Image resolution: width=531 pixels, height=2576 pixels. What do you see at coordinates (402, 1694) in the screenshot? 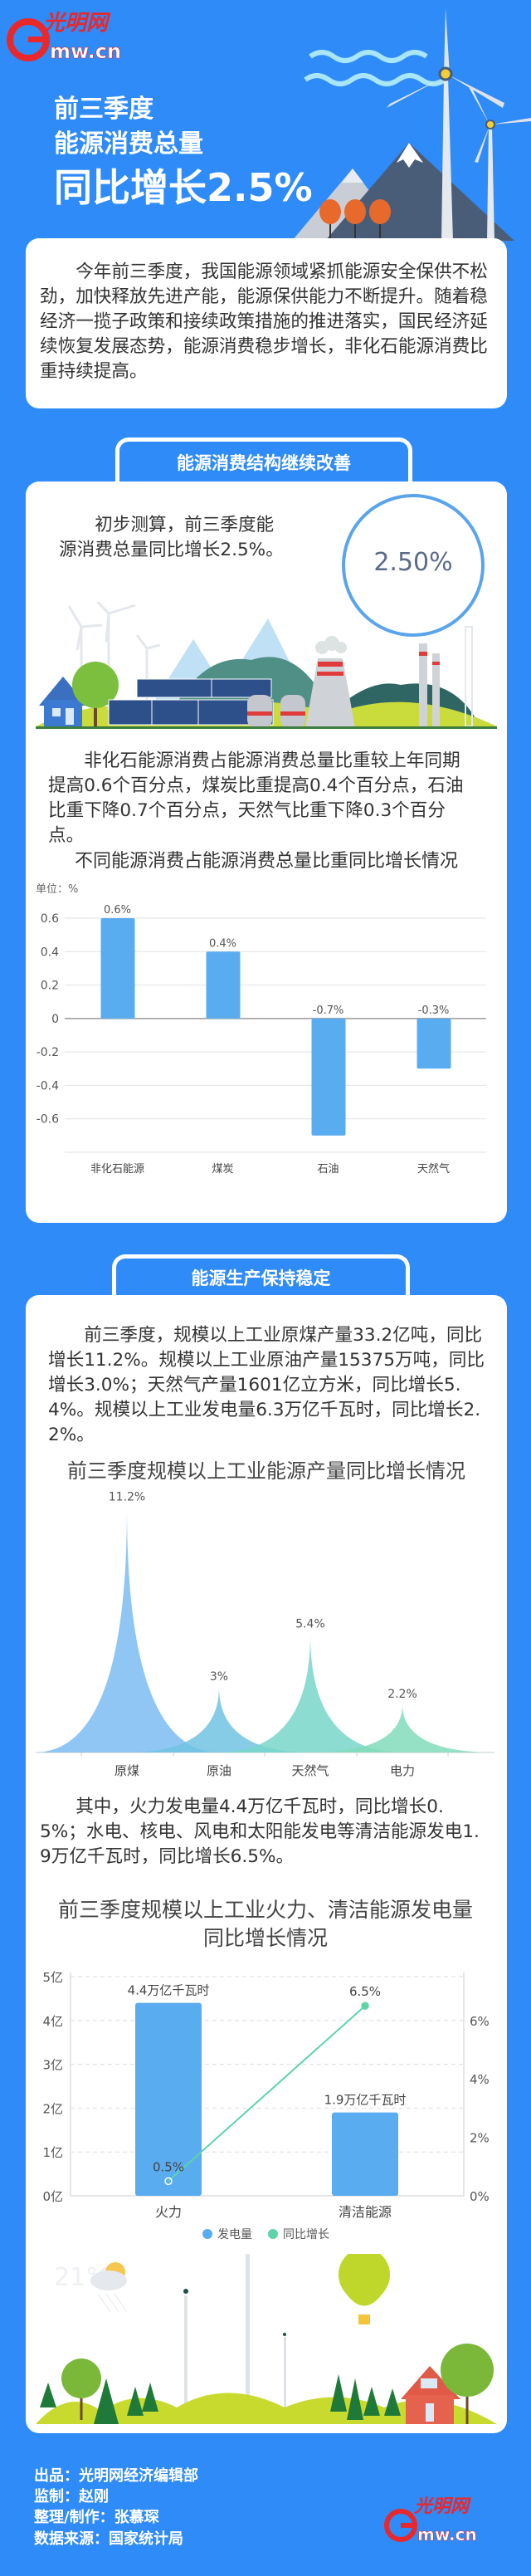
I see `data-label: 2.2%` at bounding box center [402, 1694].